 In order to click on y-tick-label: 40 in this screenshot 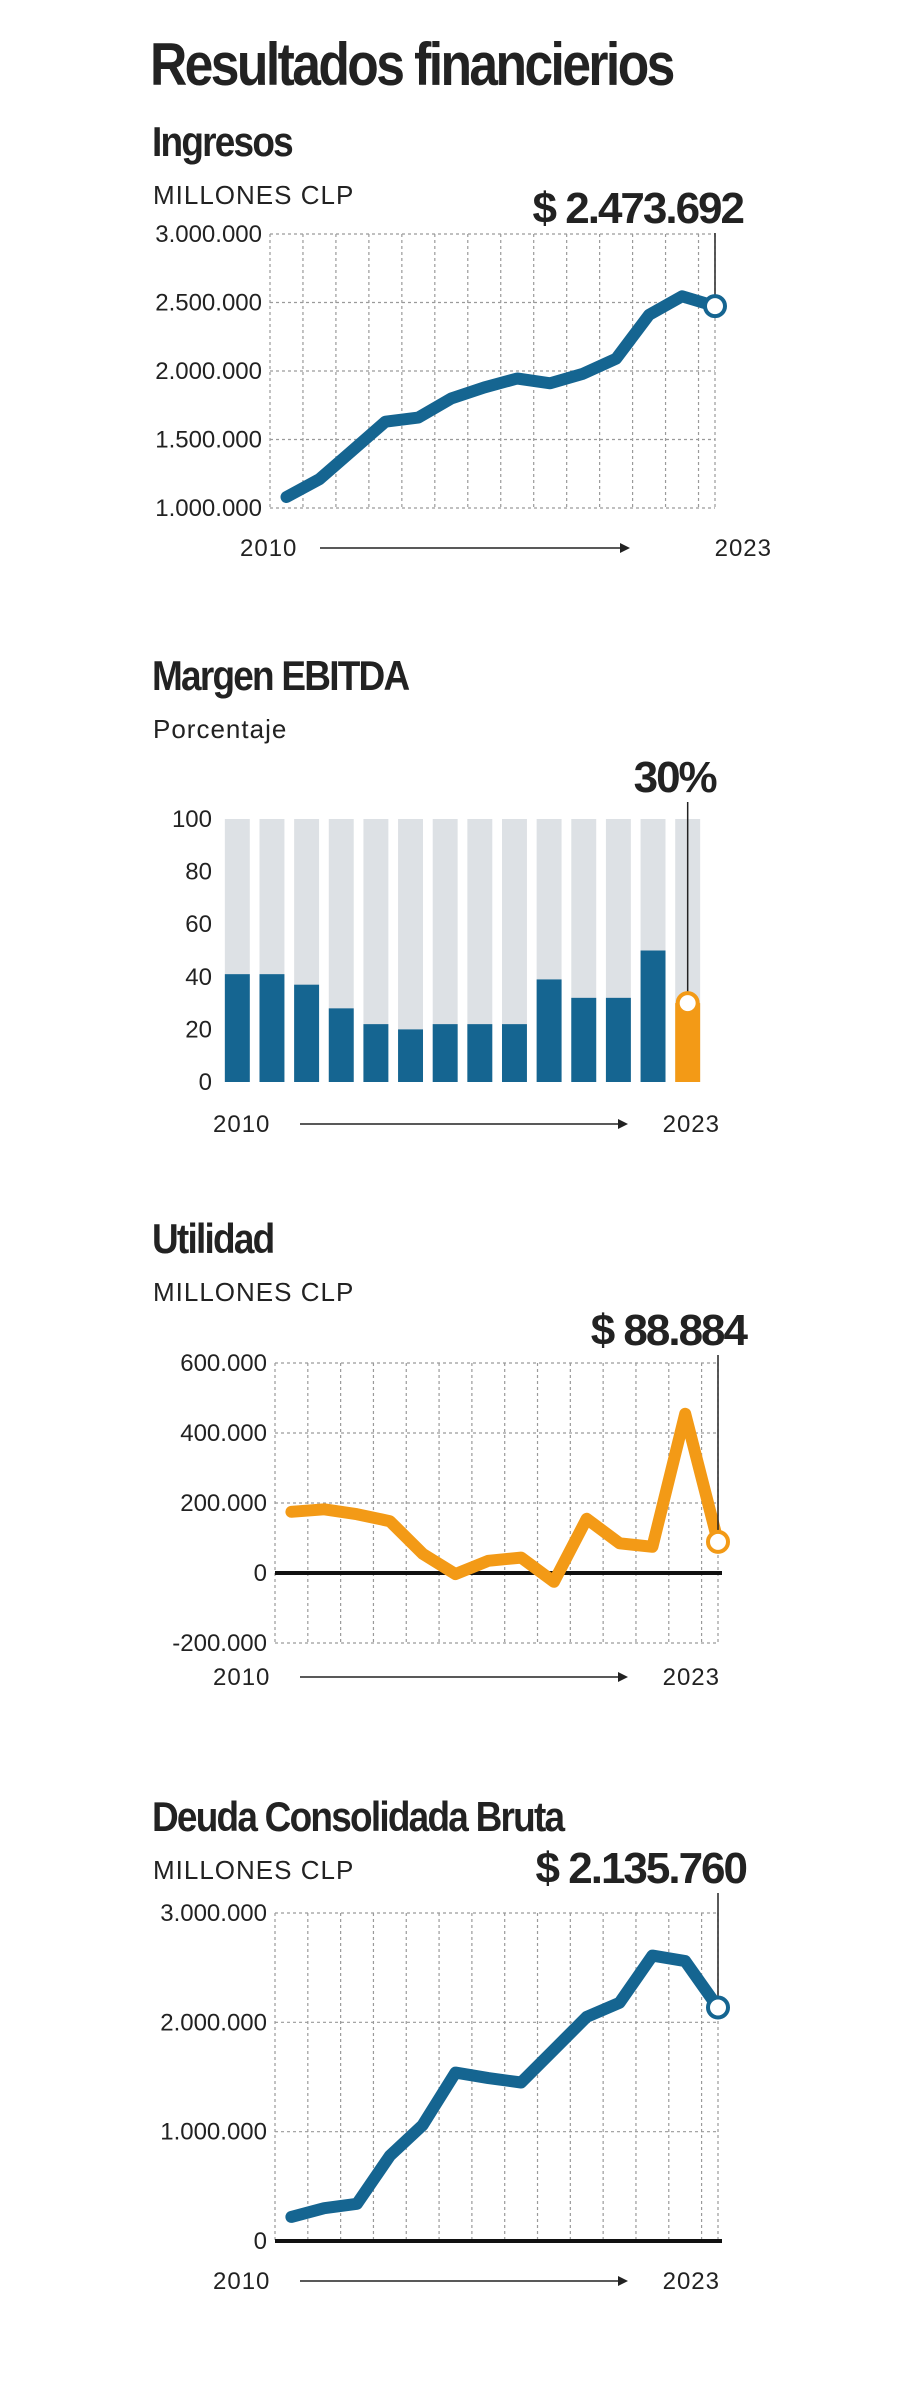, I will do `click(198, 977)`.